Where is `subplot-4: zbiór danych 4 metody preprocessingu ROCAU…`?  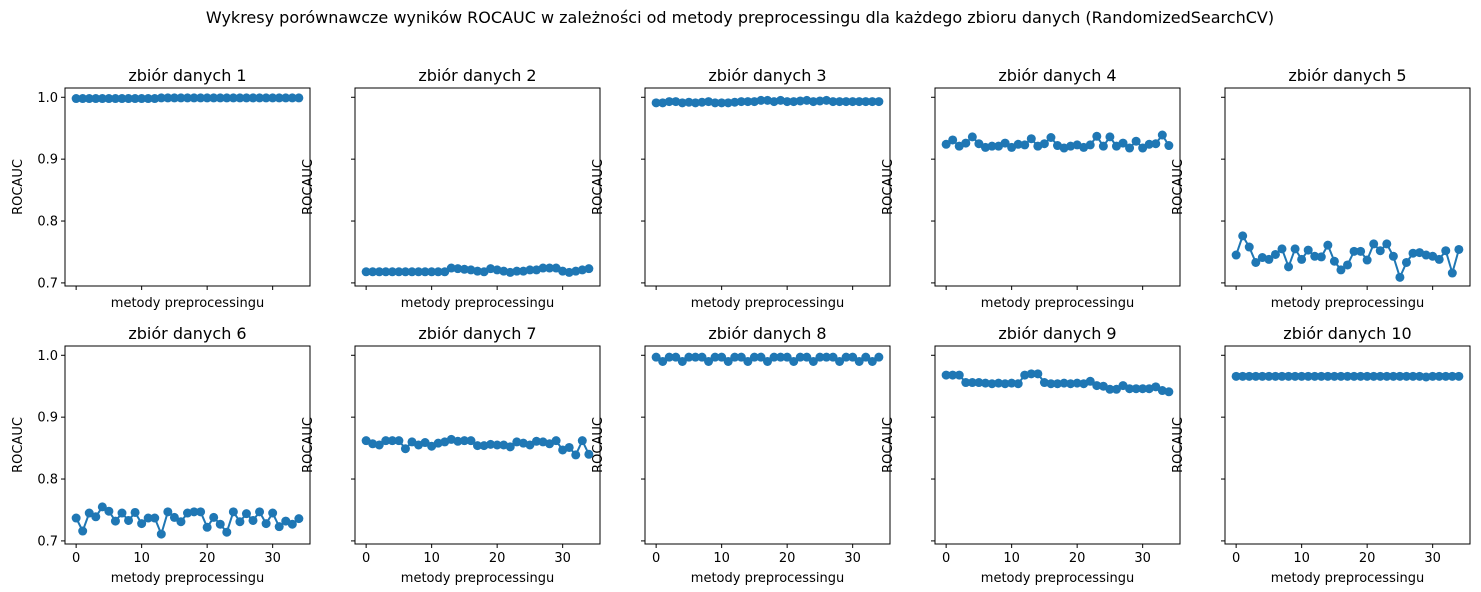
subplot-4: zbiór danych 4 metody preprocessingu ROCAU… is located at coordinates (1031, 188).